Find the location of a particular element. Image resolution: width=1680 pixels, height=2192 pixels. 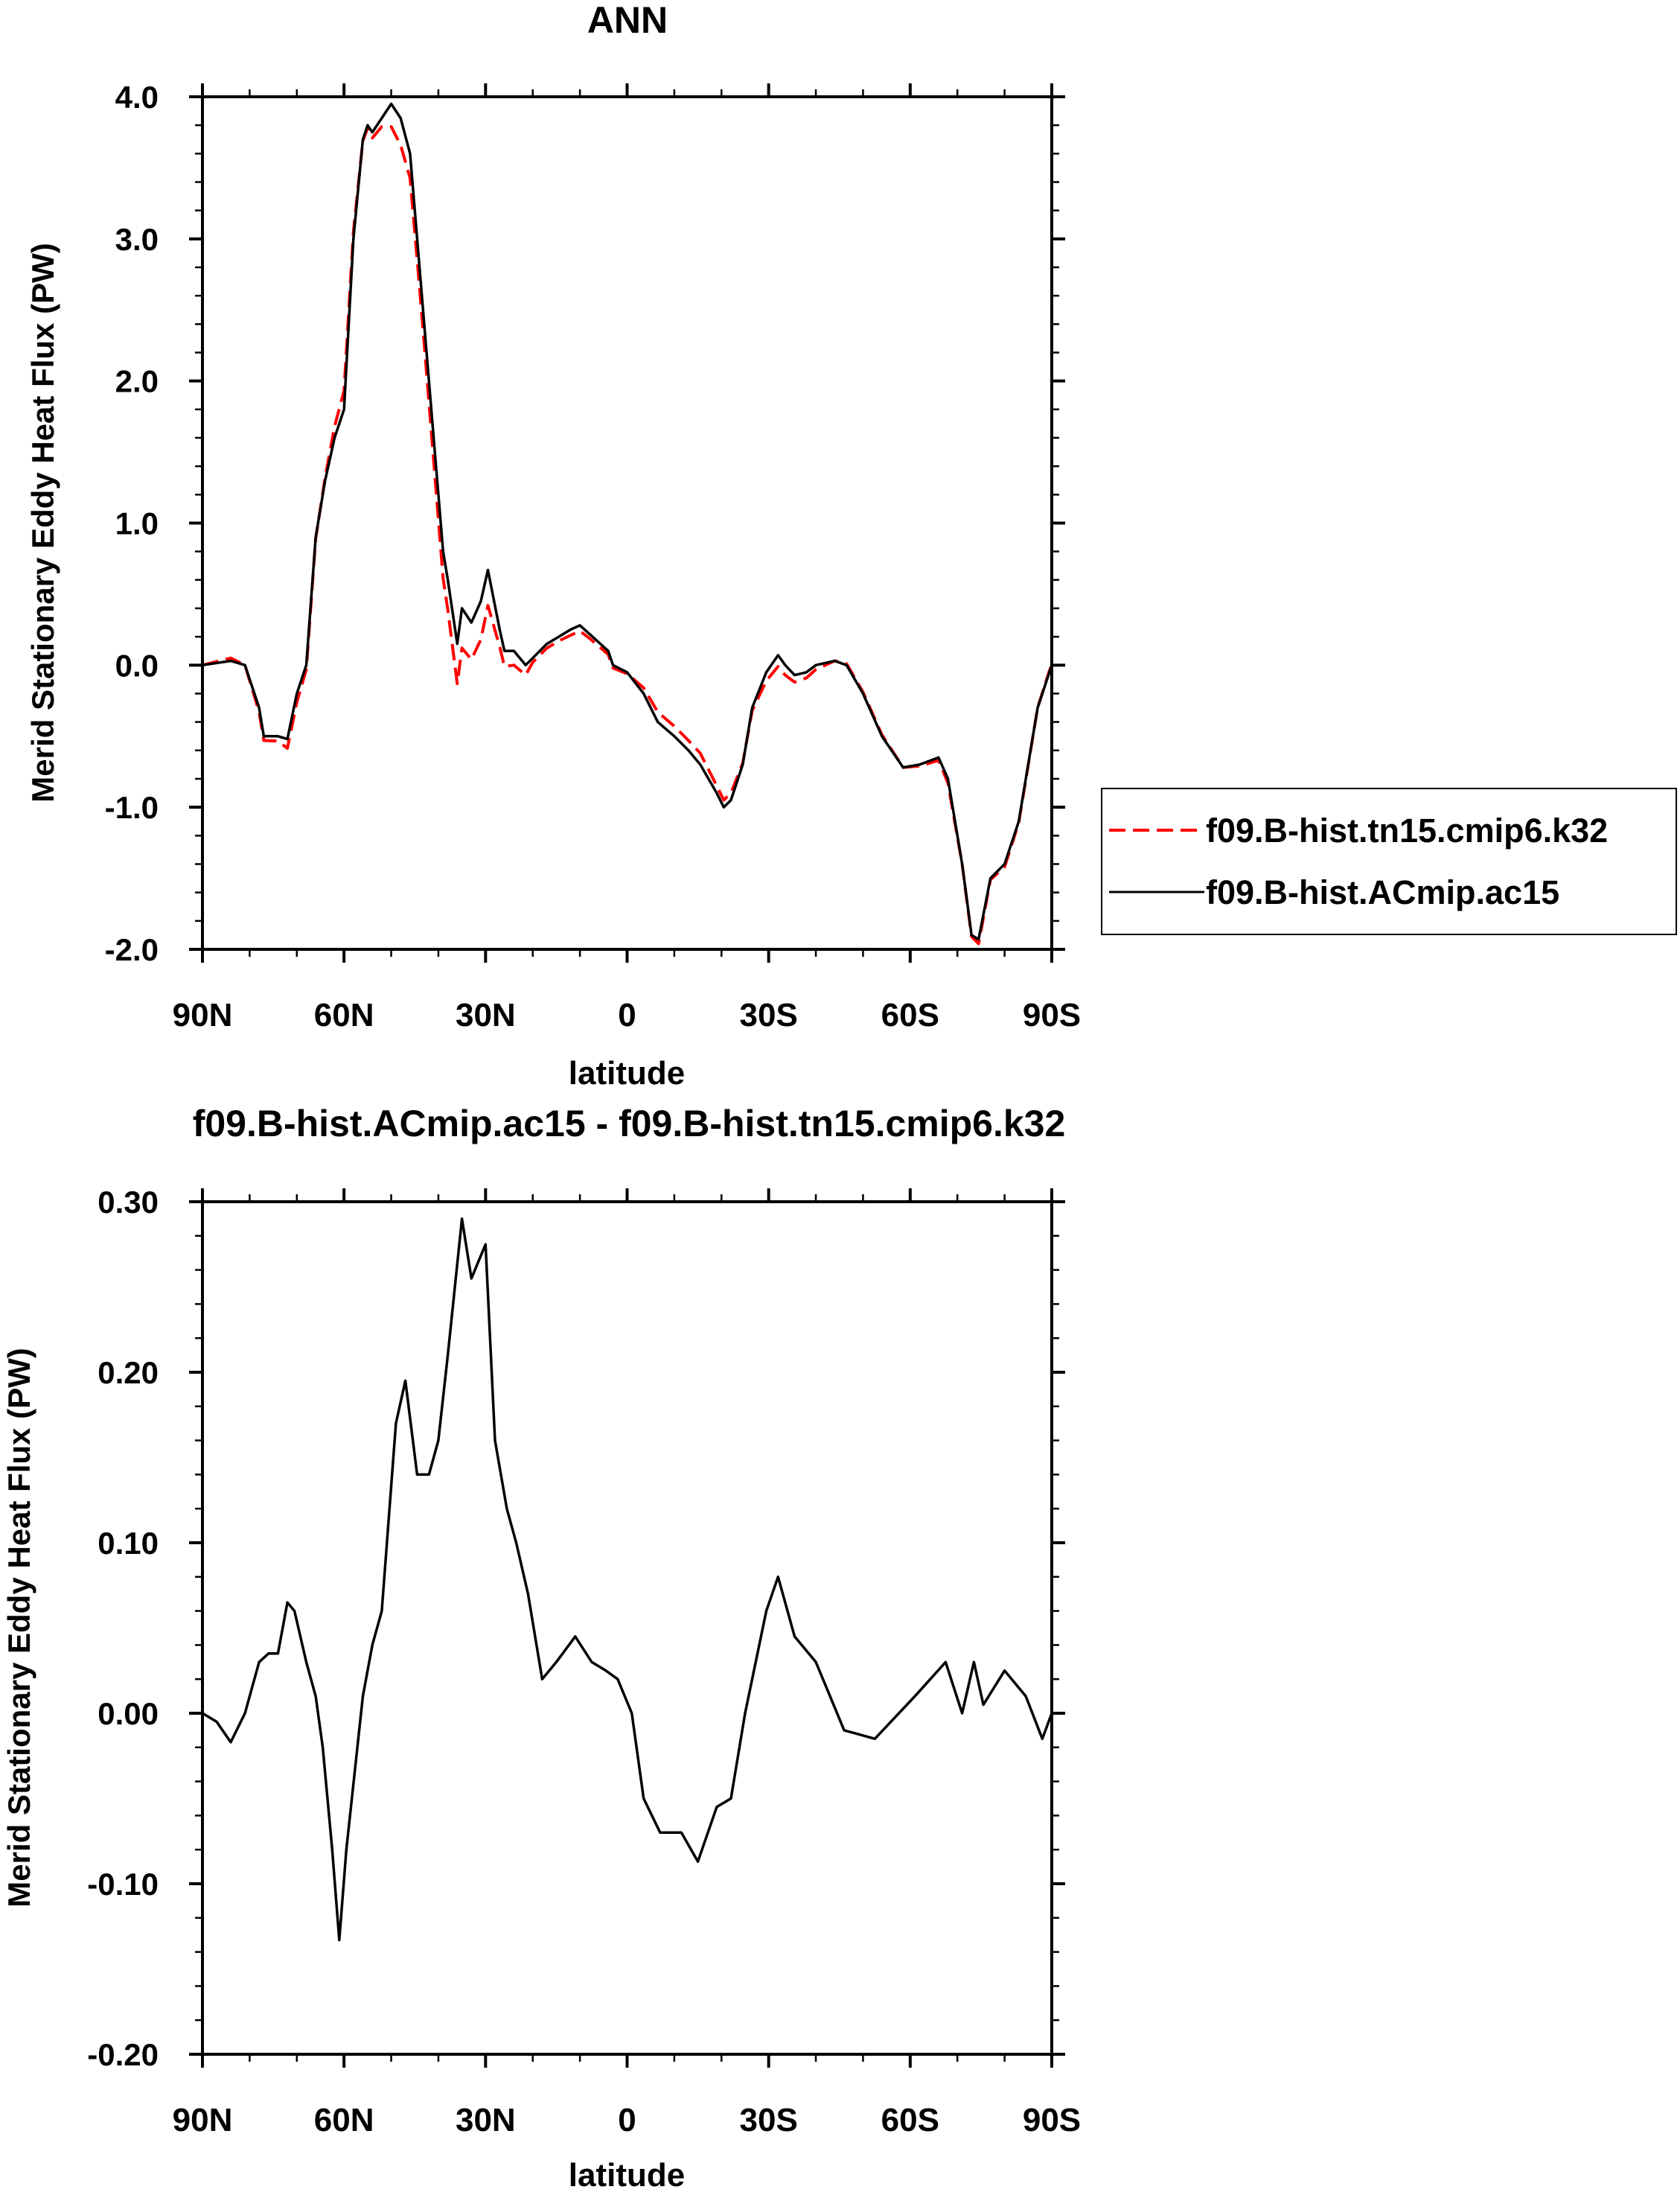

y-axis-label-bottom: Merid Stationary Eddy Heat Flux (PW) is located at coordinates (18, 1627).